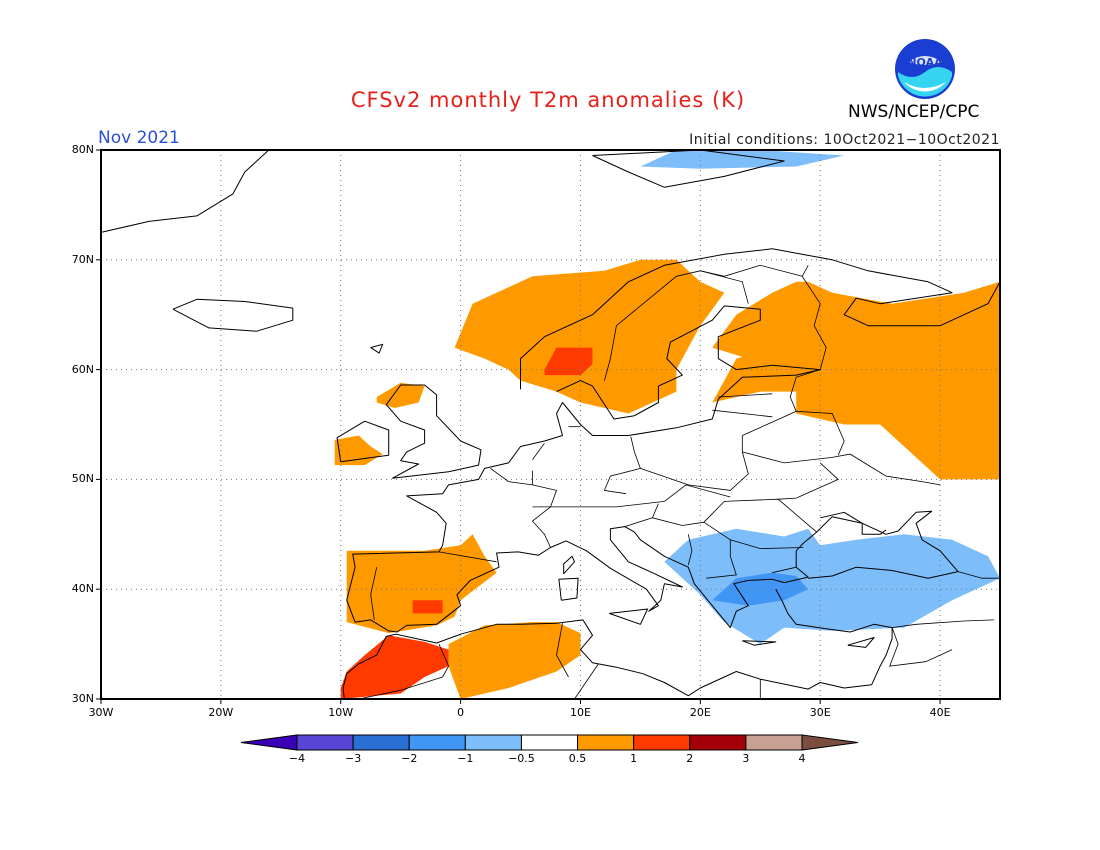  Describe the element at coordinates (820, 712) in the screenshot. I see `lon-tick-label: 30E` at that location.